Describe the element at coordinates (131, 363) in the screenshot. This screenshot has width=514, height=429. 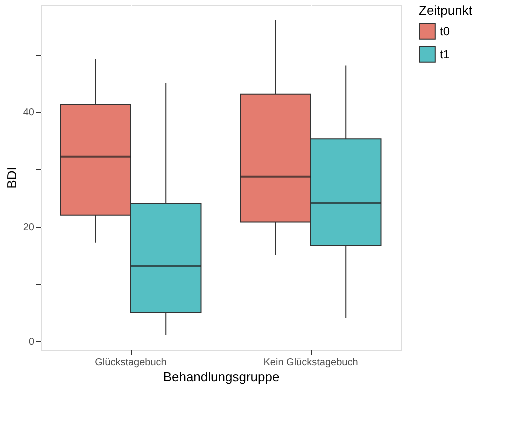
I see `x-tick-label: Glückstagebuch` at that location.